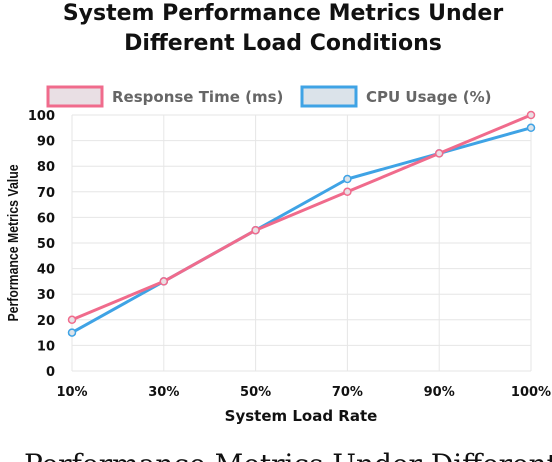 The image size is (552, 462). I want to click on x-tick-label-3: 70%, so click(347, 392).